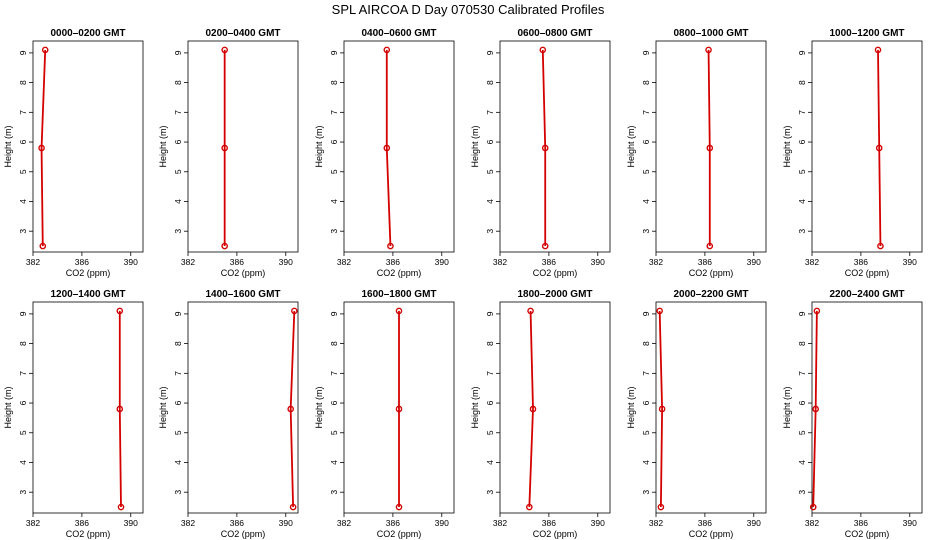 The width and height of the screenshot is (936, 540). What do you see at coordinates (87, 294) in the screenshot?
I see `panel-title: 1200–1400 GMT` at bounding box center [87, 294].